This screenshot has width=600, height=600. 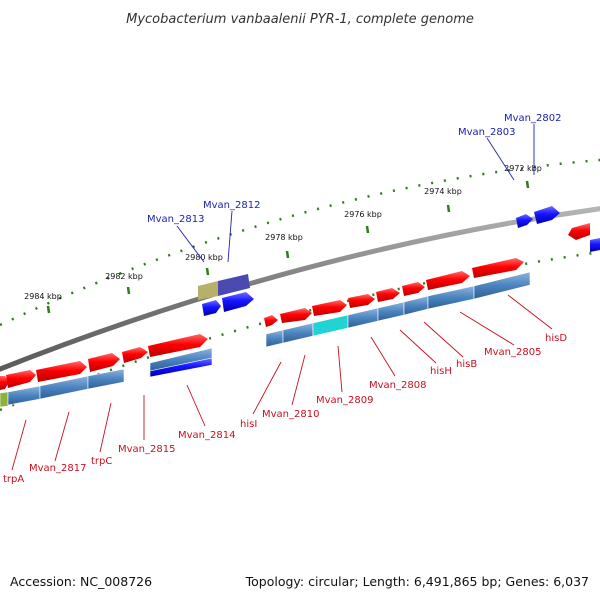 What do you see at coordinates (231, 205) in the screenshot?
I see `gene-label-mvan-2812: Mvan_2812` at bounding box center [231, 205].